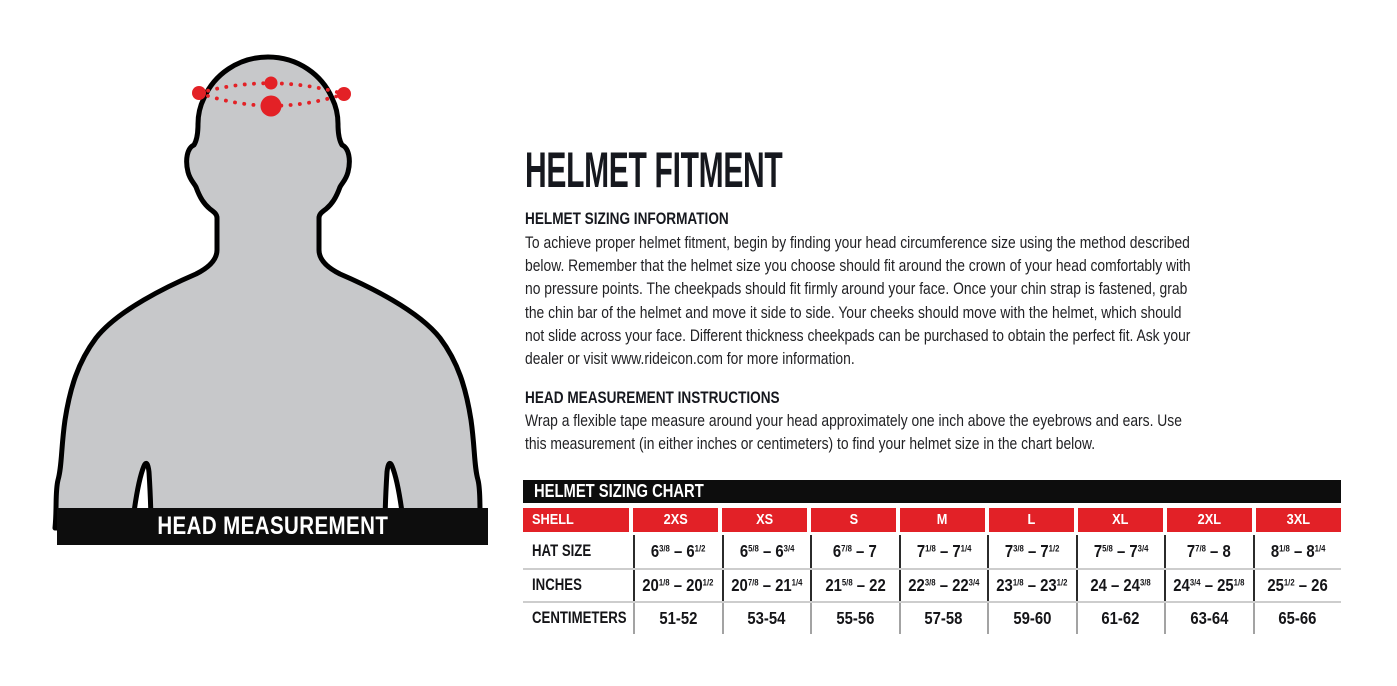 This screenshot has height=686, width=1397. Describe the element at coordinates (1120, 585) in the screenshot. I see `size-value-cell: 24 – 243/8` at that location.